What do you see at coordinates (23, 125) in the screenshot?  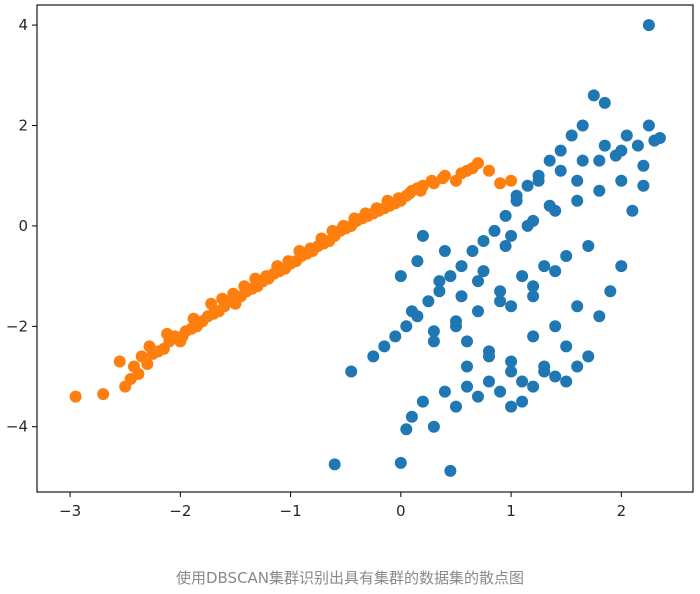 I see `y-tick-label: 2` at bounding box center [23, 125].